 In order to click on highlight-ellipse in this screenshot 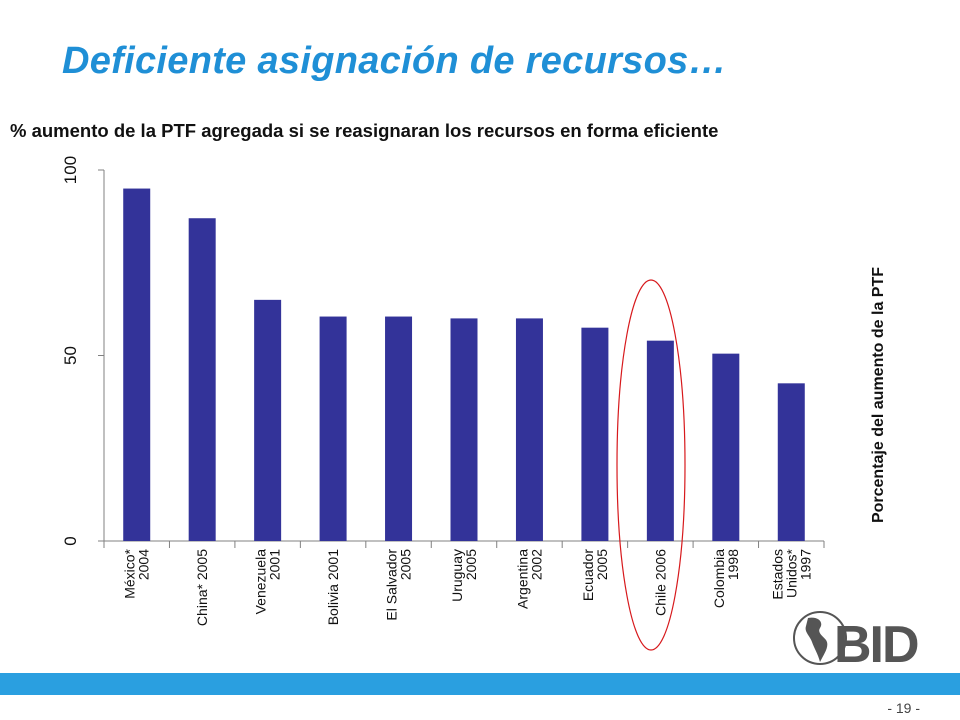, I will do `click(651, 465)`.